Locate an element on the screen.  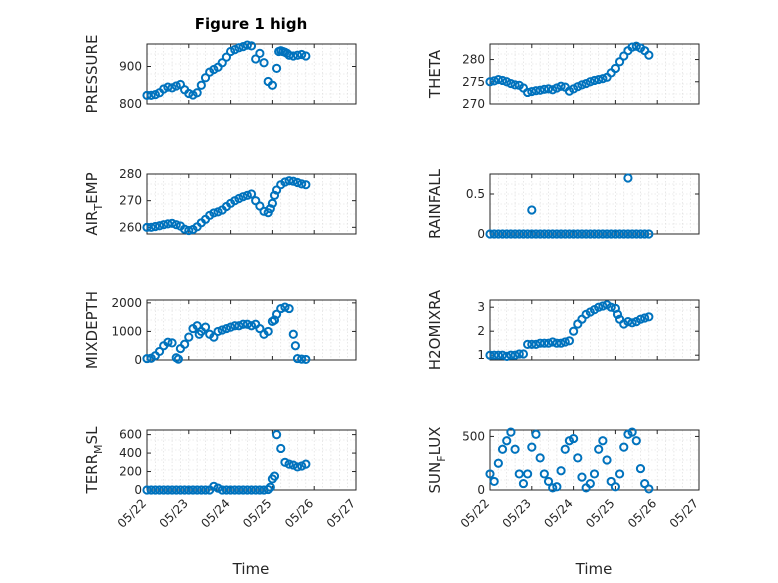
y-tick-label: 260 is located at coordinates (130, 227).